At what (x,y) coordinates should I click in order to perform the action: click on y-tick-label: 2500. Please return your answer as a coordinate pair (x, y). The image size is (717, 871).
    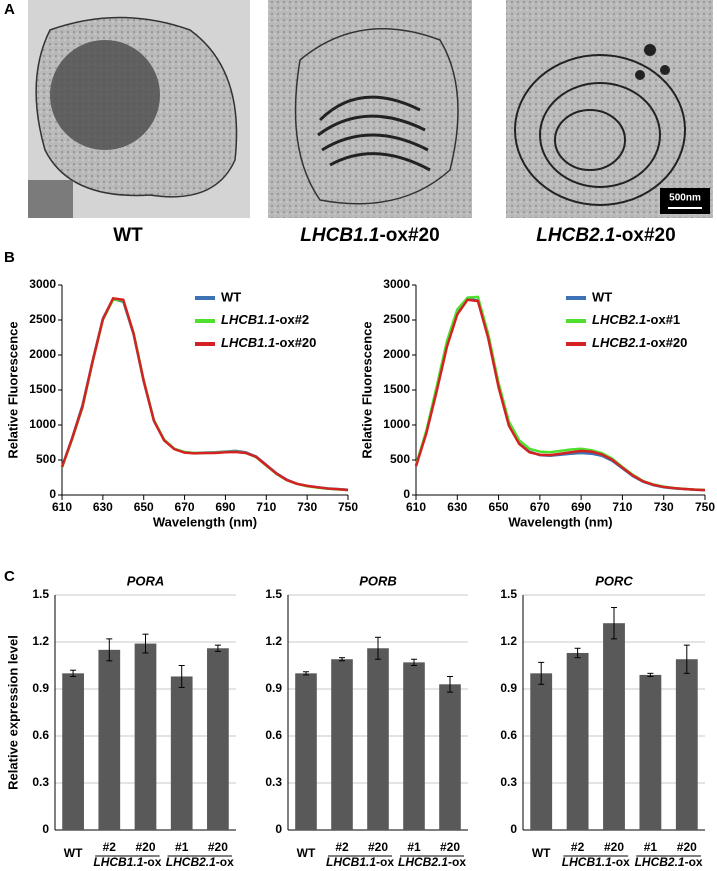
    Looking at the image, I should click on (42, 319).